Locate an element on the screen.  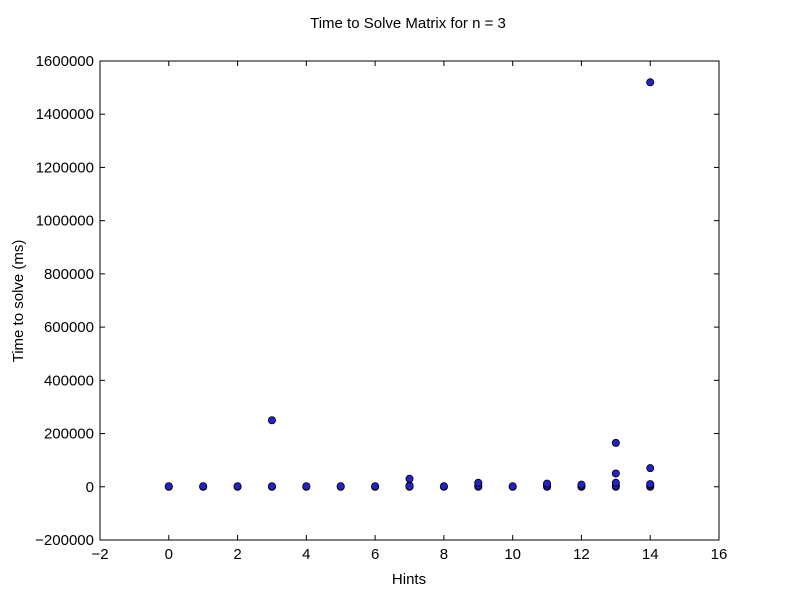
y-tick-label: 1400000 is located at coordinates (65, 114).